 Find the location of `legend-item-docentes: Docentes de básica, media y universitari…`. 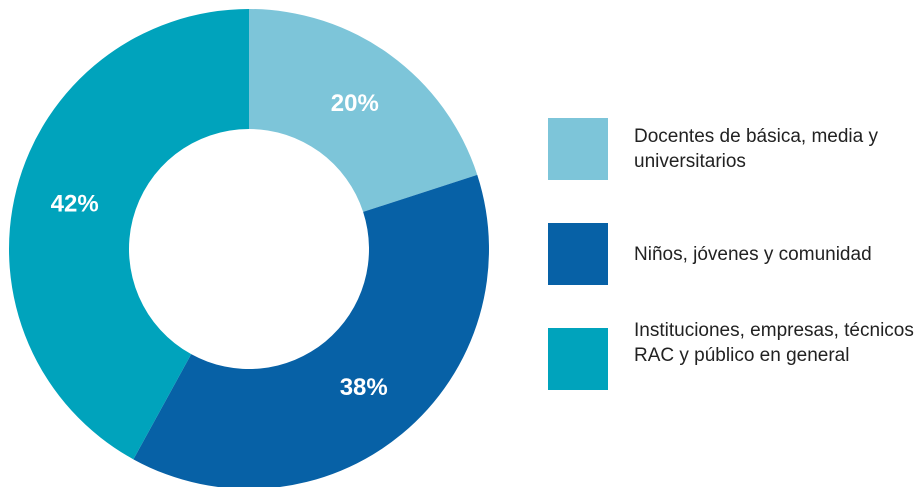

legend-item-docentes: Docentes de básica, media y universitari… is located at coordinates (734, 149).